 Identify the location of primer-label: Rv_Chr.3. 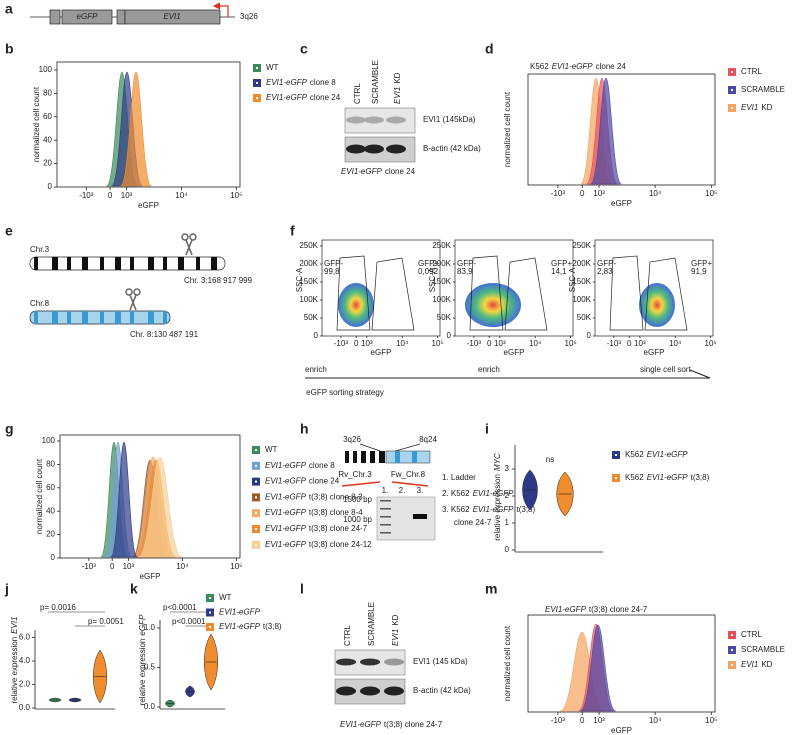
(355, 474).